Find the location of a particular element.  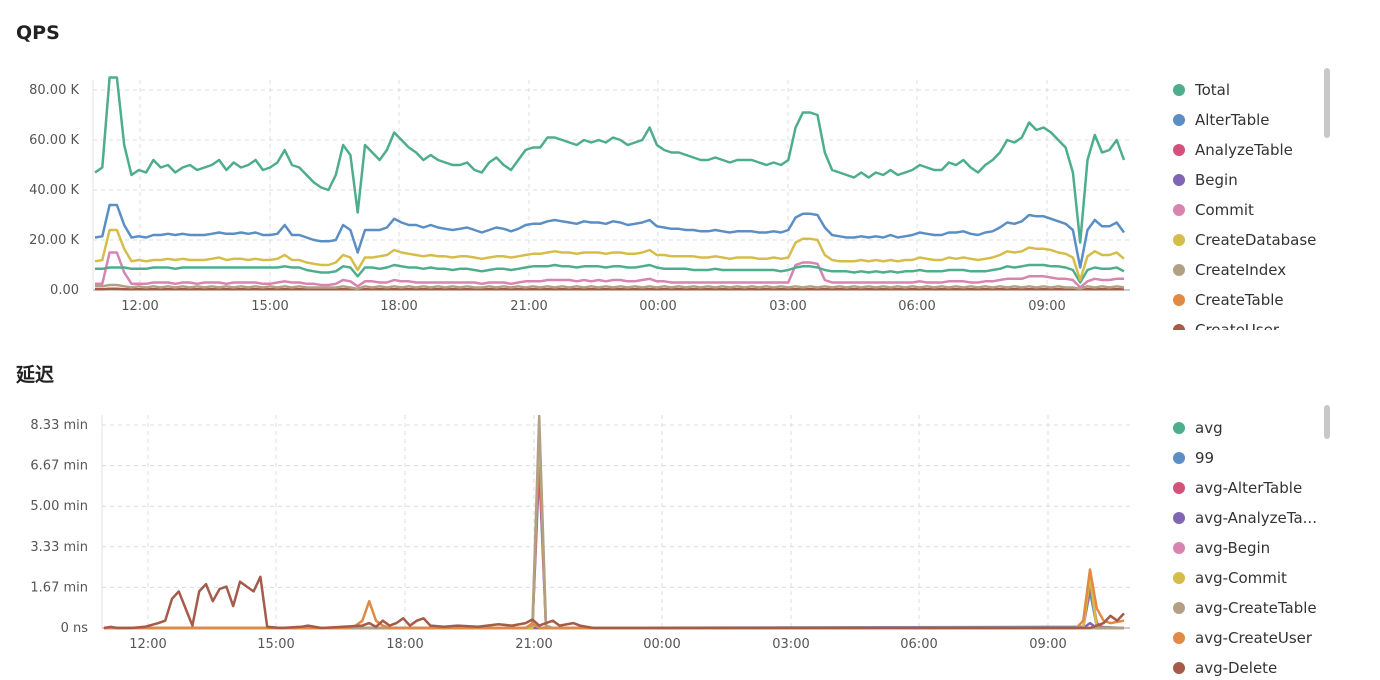

legend-label: avg-CreateUser is located at coordinates (1254, 638).